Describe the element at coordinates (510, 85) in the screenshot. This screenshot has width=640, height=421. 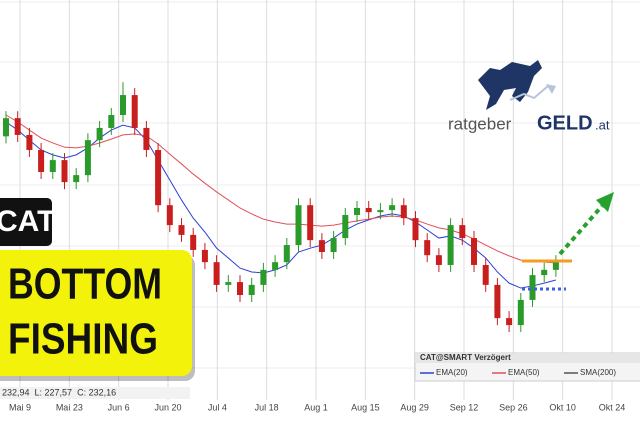
I see `logo-bull` at that location.